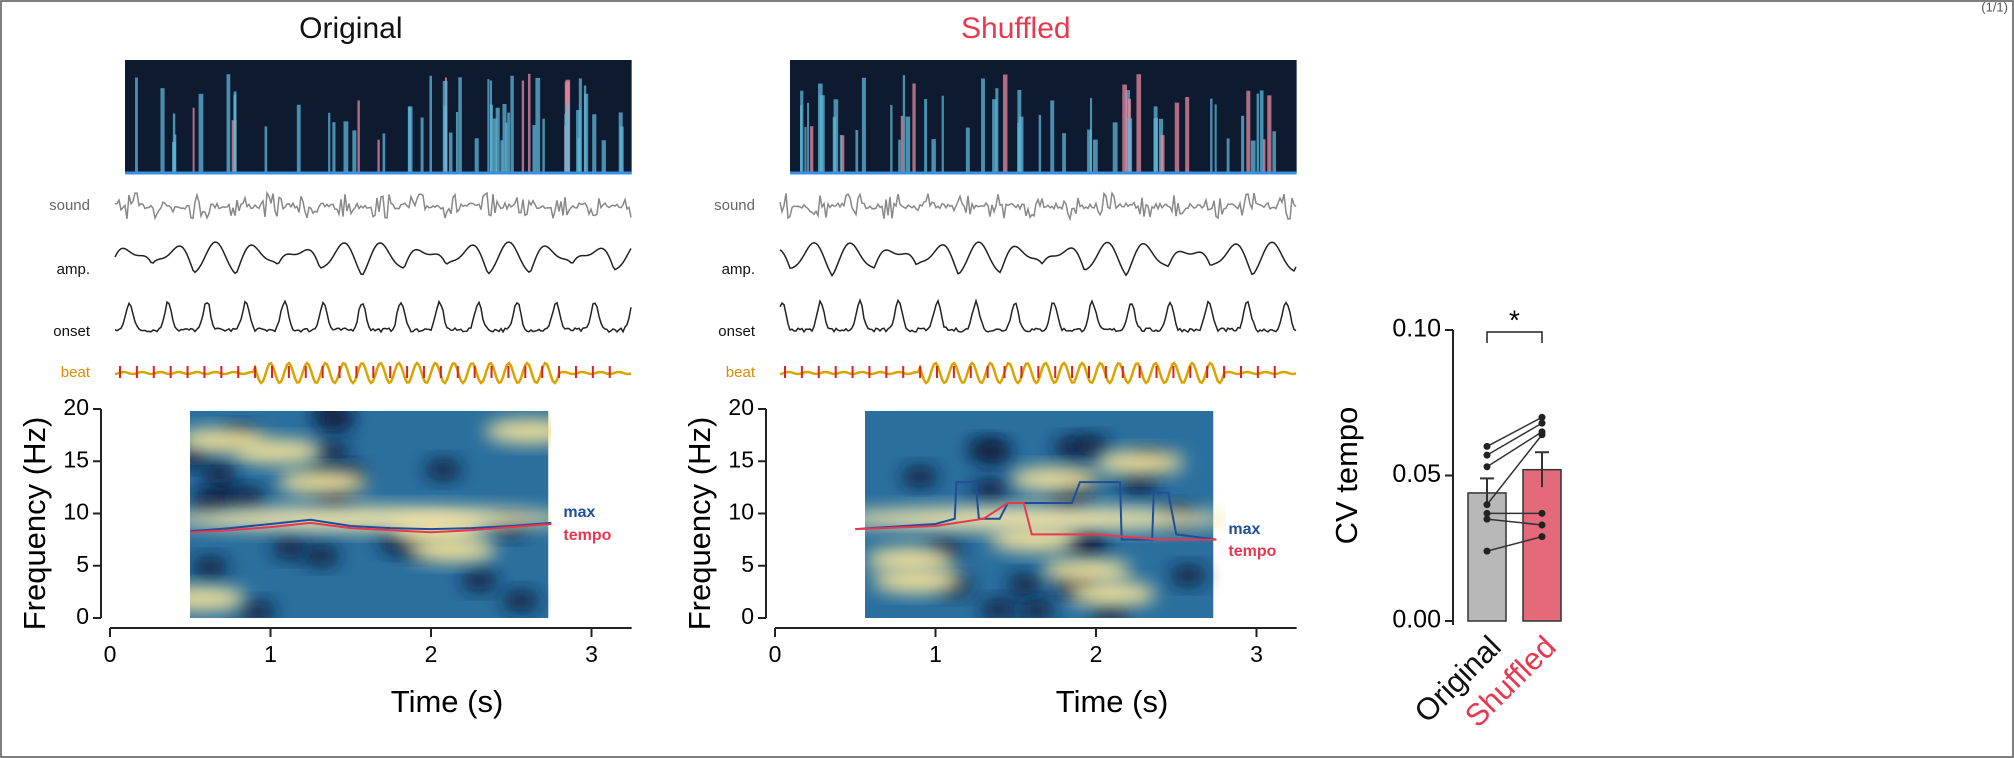 Image resolution: width=2014 pixels, height=758 pixels. I want to click on significance-bracket, so click(1514, 337).